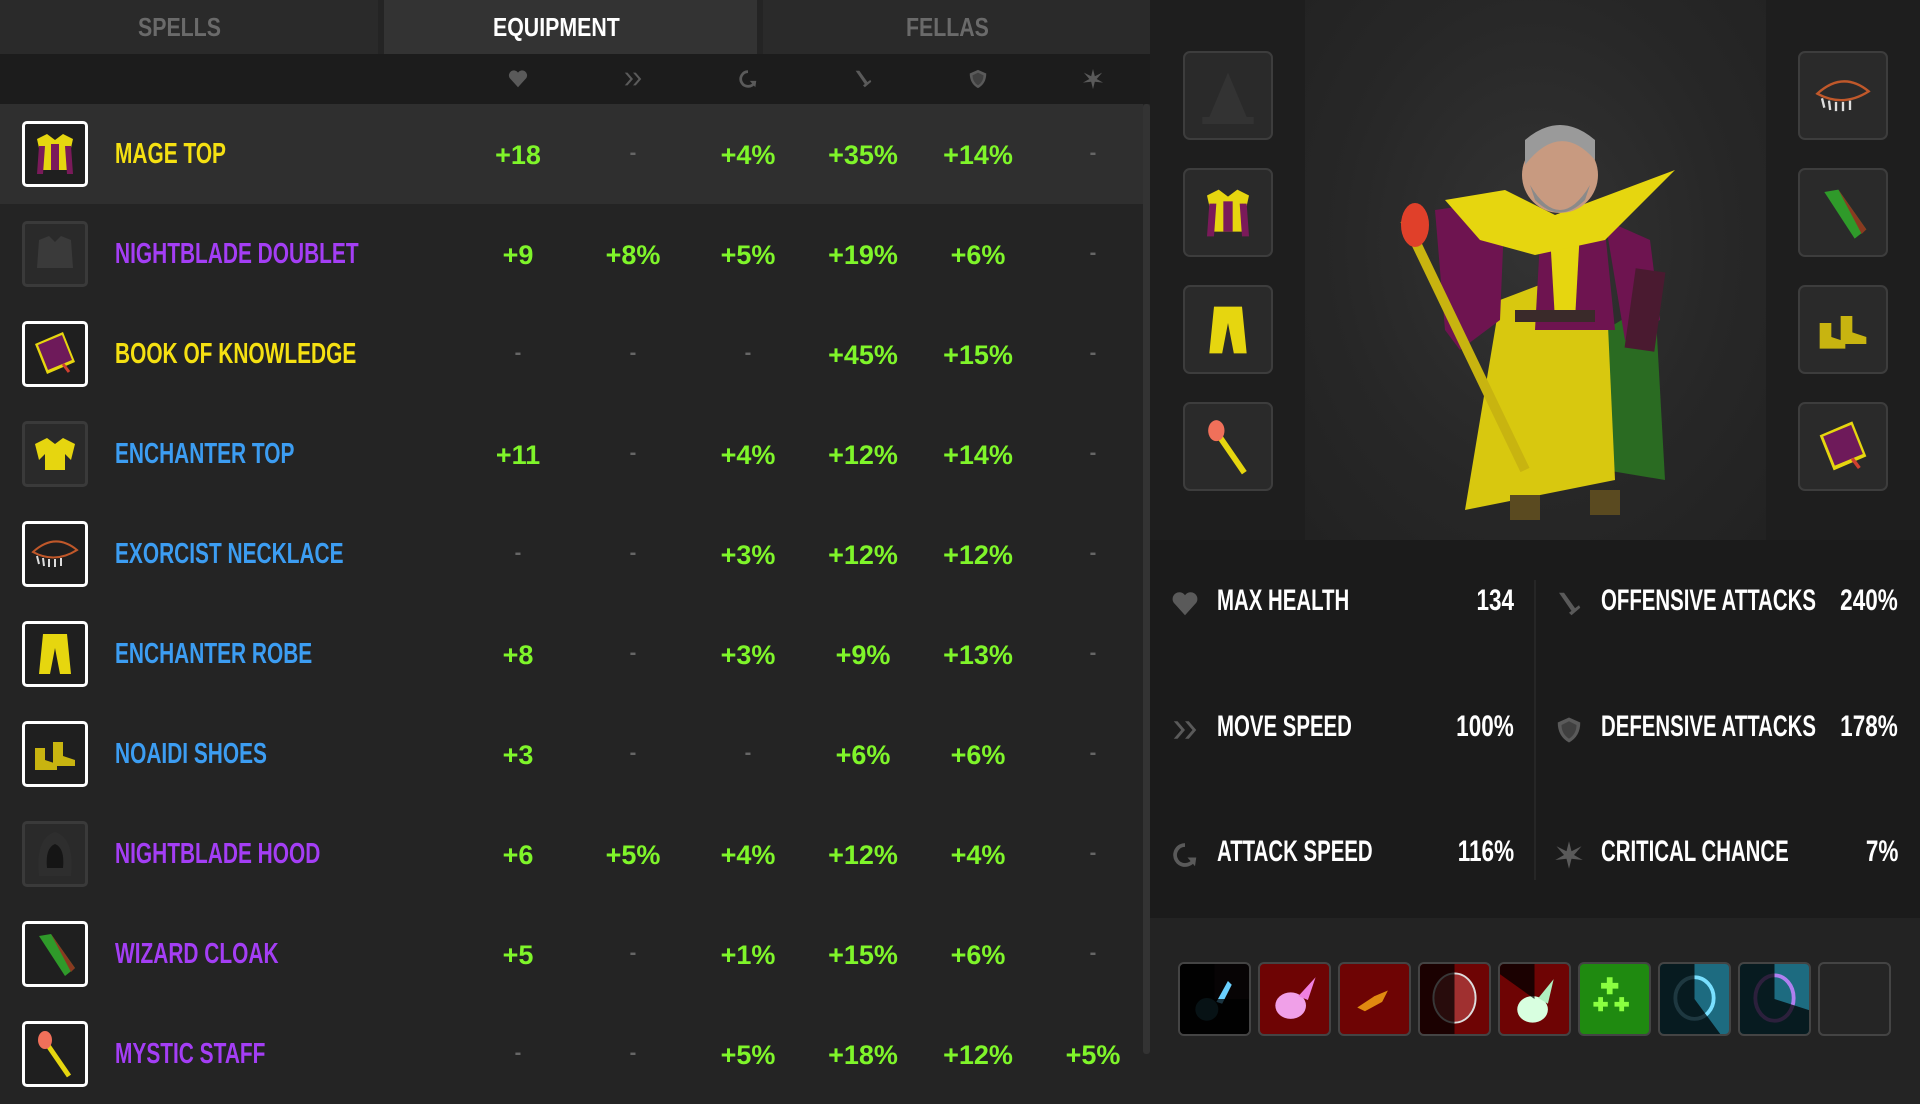 This screenshot has width=1920, height=1104. What do you see at coordinates (214, 654) in the screenshot?
I see `item-name: ENCHANTER ROBE` at bounding box center [214, 654].